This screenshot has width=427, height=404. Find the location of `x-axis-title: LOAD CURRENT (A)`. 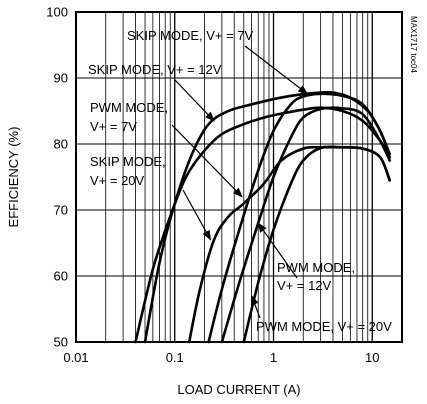

x-axis-title: LOAD CURRENT (A) is located at coordinates (238, 389).